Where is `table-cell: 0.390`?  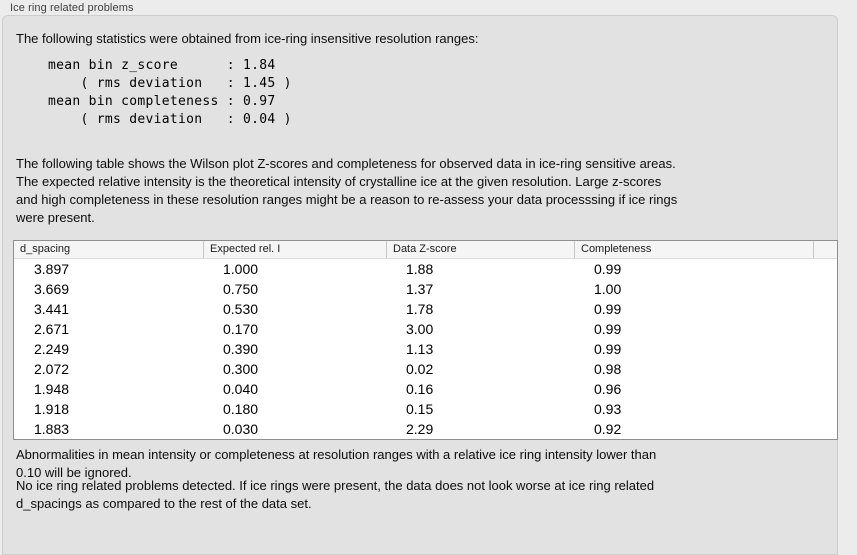
table-cell: 0.390 is located at coordinates (241, 349).